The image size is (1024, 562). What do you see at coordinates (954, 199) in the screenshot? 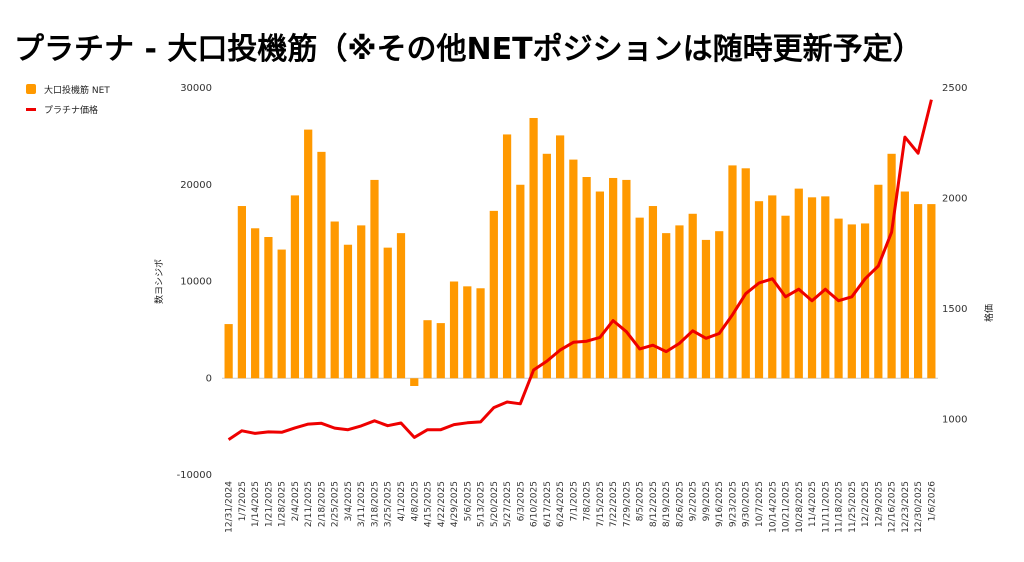
I see `y2-tick-label: 2000` at bounding box center [954, 199].